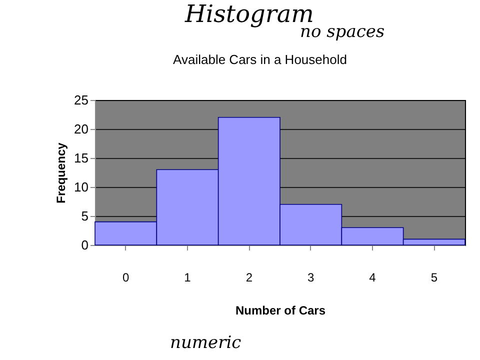 This screenshot has width=480, height=360. What do you see at coordinates (249, 277) in the screenshot?
I see `x-tick-label: 2` at bounding box center [249, 277].